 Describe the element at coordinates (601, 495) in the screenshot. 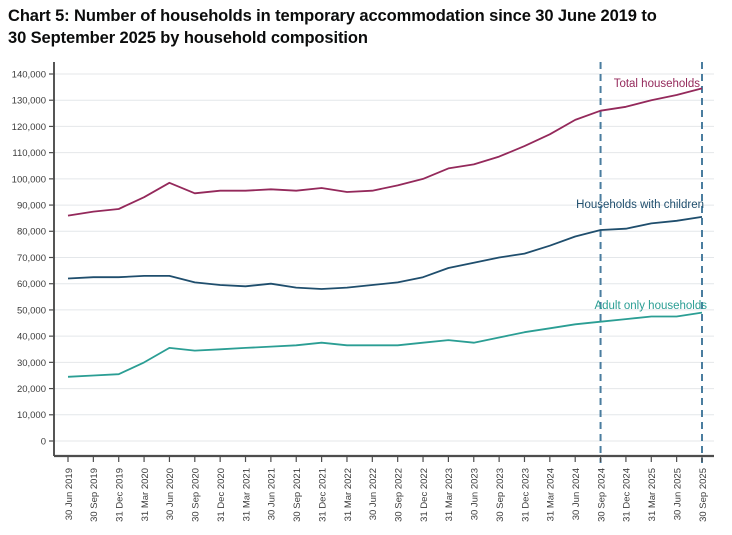

I see `x-tick-label: 30 Sep 2024` at that location.